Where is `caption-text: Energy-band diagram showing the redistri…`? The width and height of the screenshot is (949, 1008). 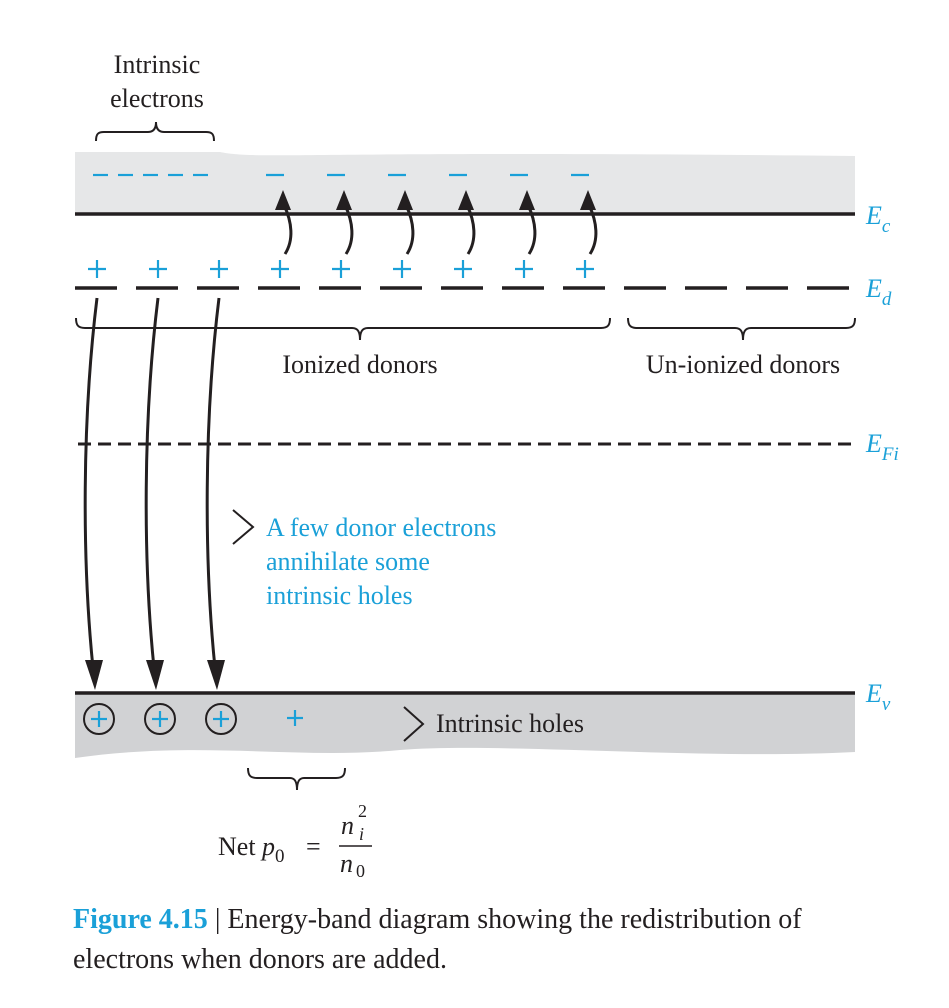 caption-text: Energy-band diagram showing the redistri… is located at coordinates (437, 939).